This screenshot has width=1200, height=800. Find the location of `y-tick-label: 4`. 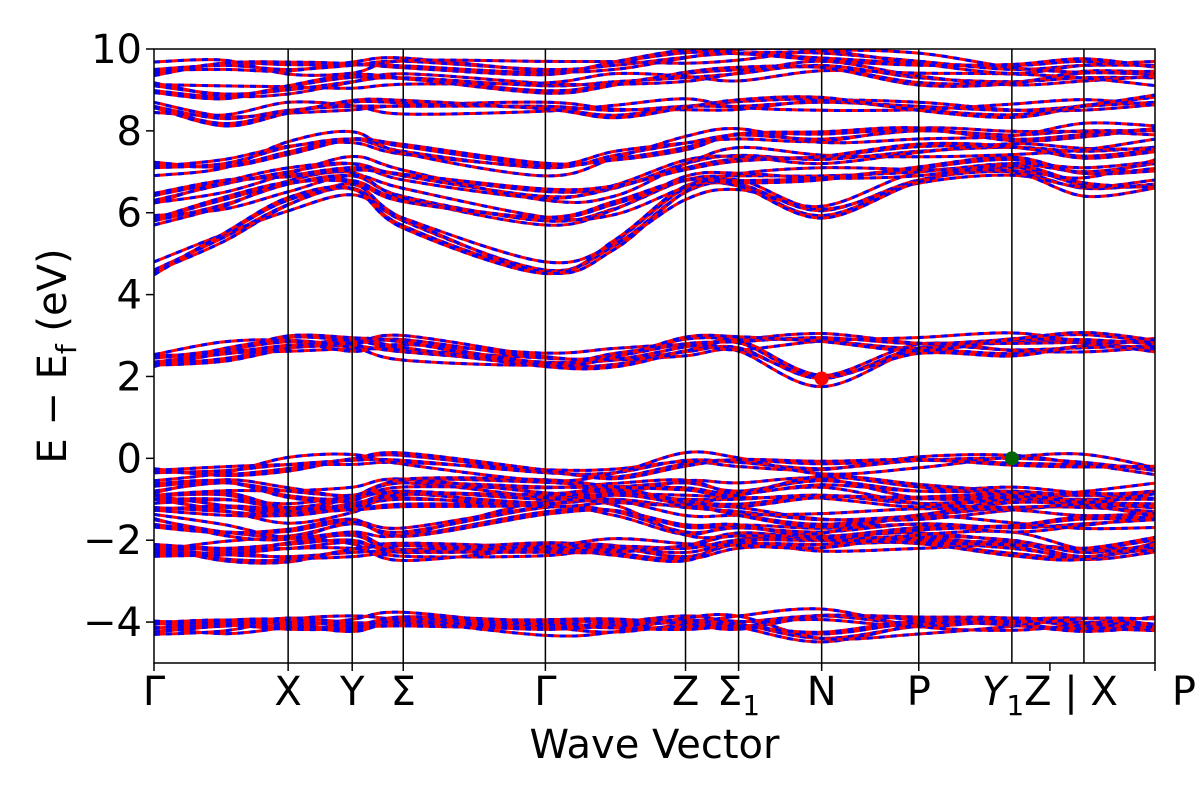

y-tick-label: 4 is located at coordinates (129, 296).